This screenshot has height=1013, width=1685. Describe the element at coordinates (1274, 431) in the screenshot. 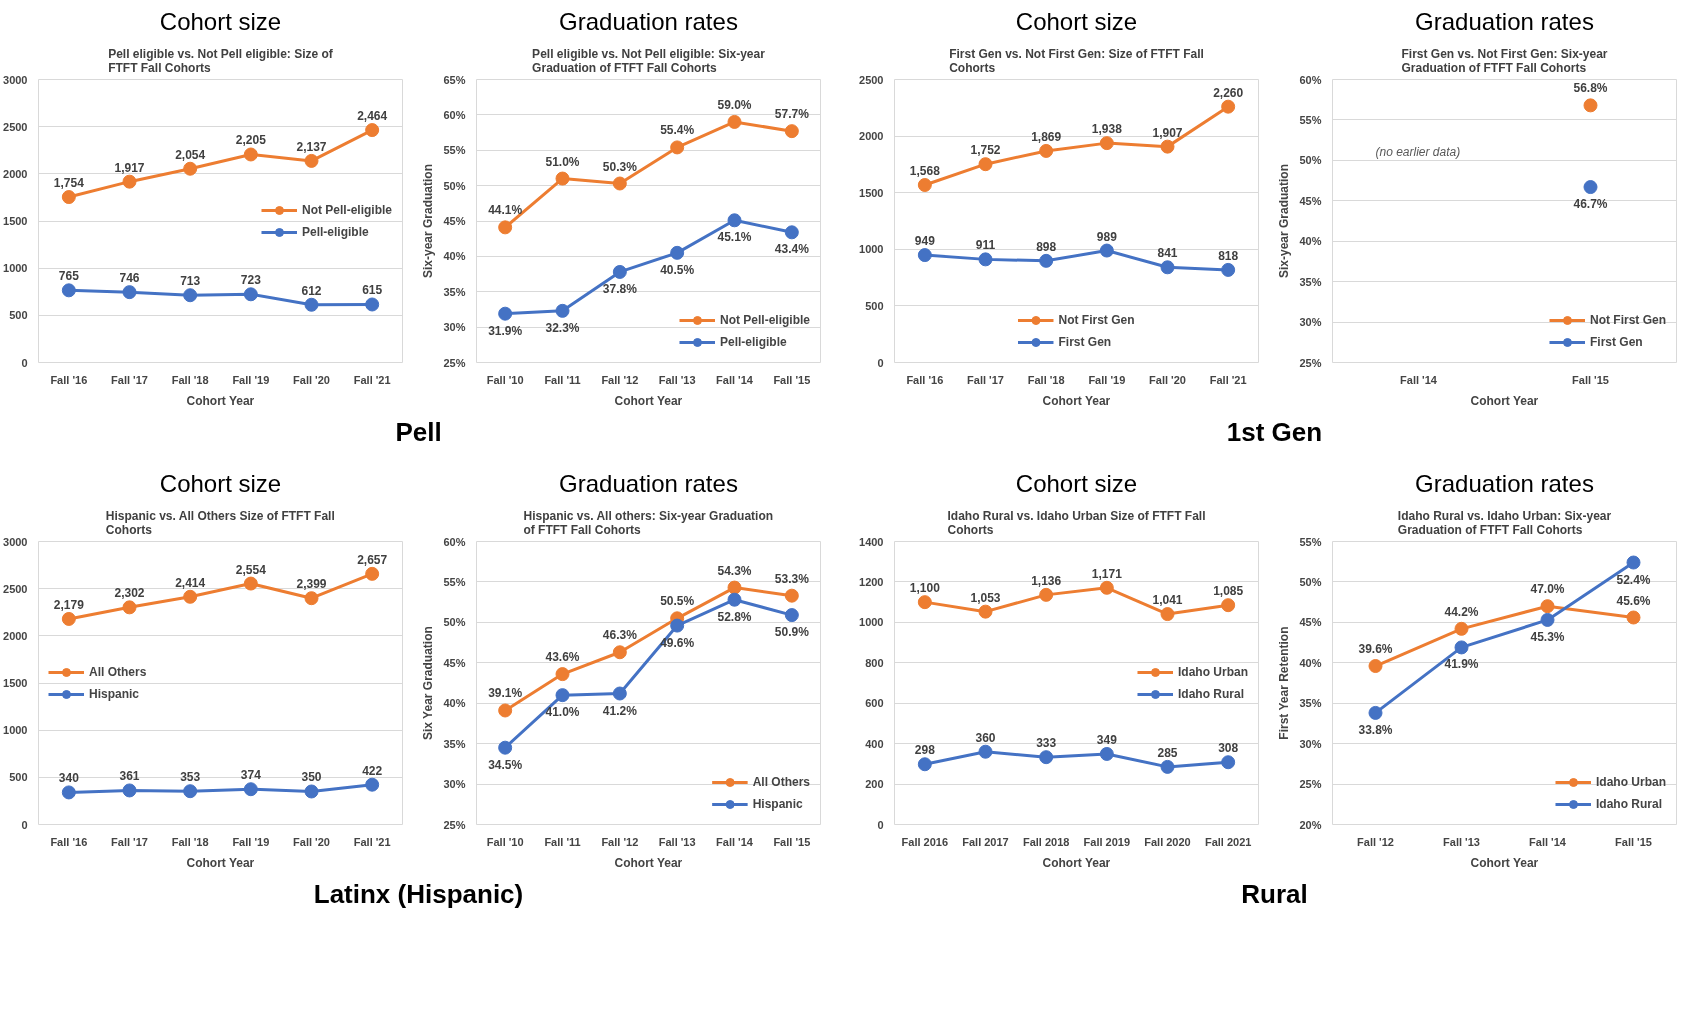

I see `text: 1st Gen` at that location.